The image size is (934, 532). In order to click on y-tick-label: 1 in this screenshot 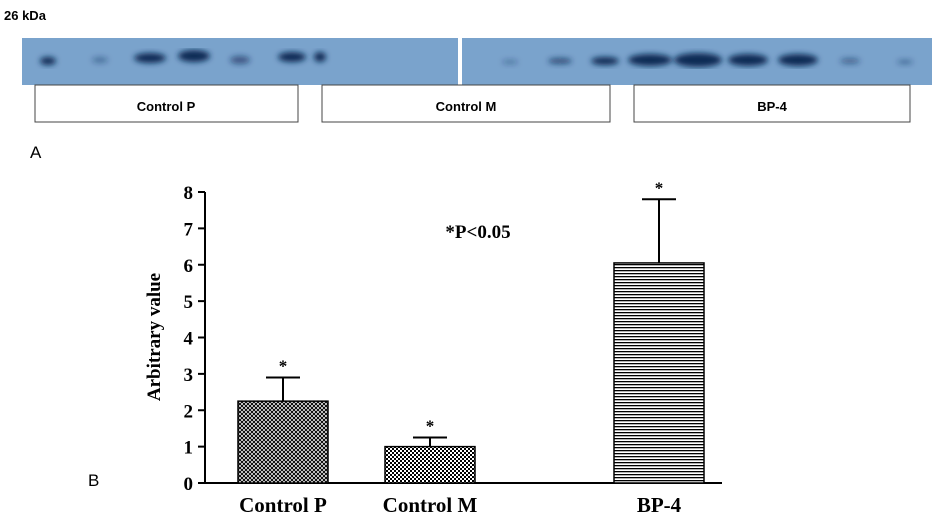, I will do `click(189, 448)`.